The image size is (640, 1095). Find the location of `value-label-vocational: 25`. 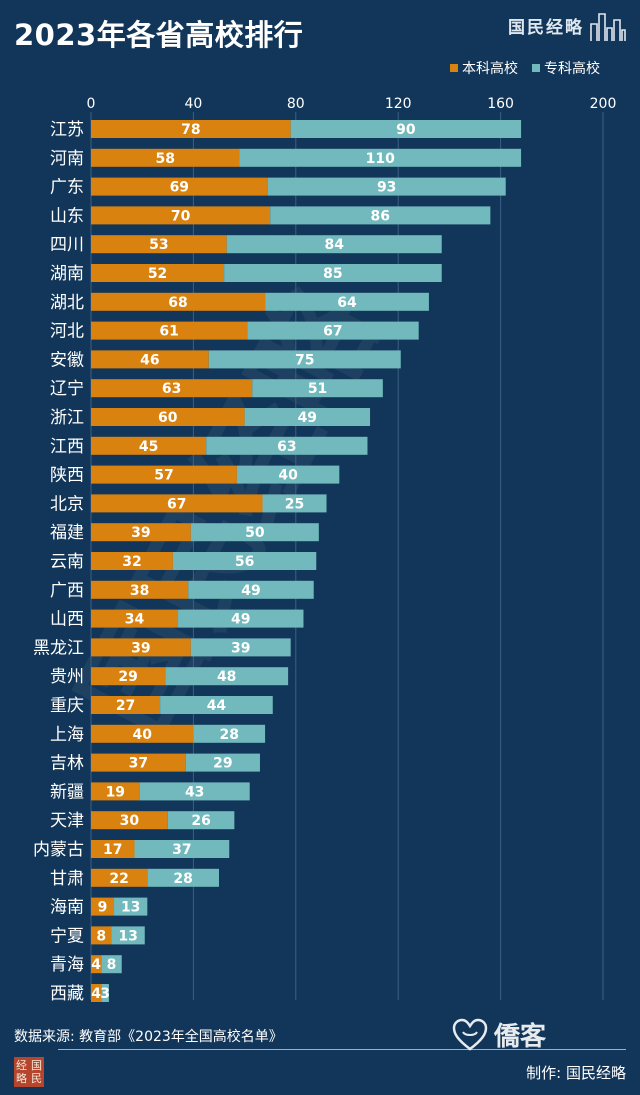

value-label-vocational: 25 is located at coordinates (294, 504).